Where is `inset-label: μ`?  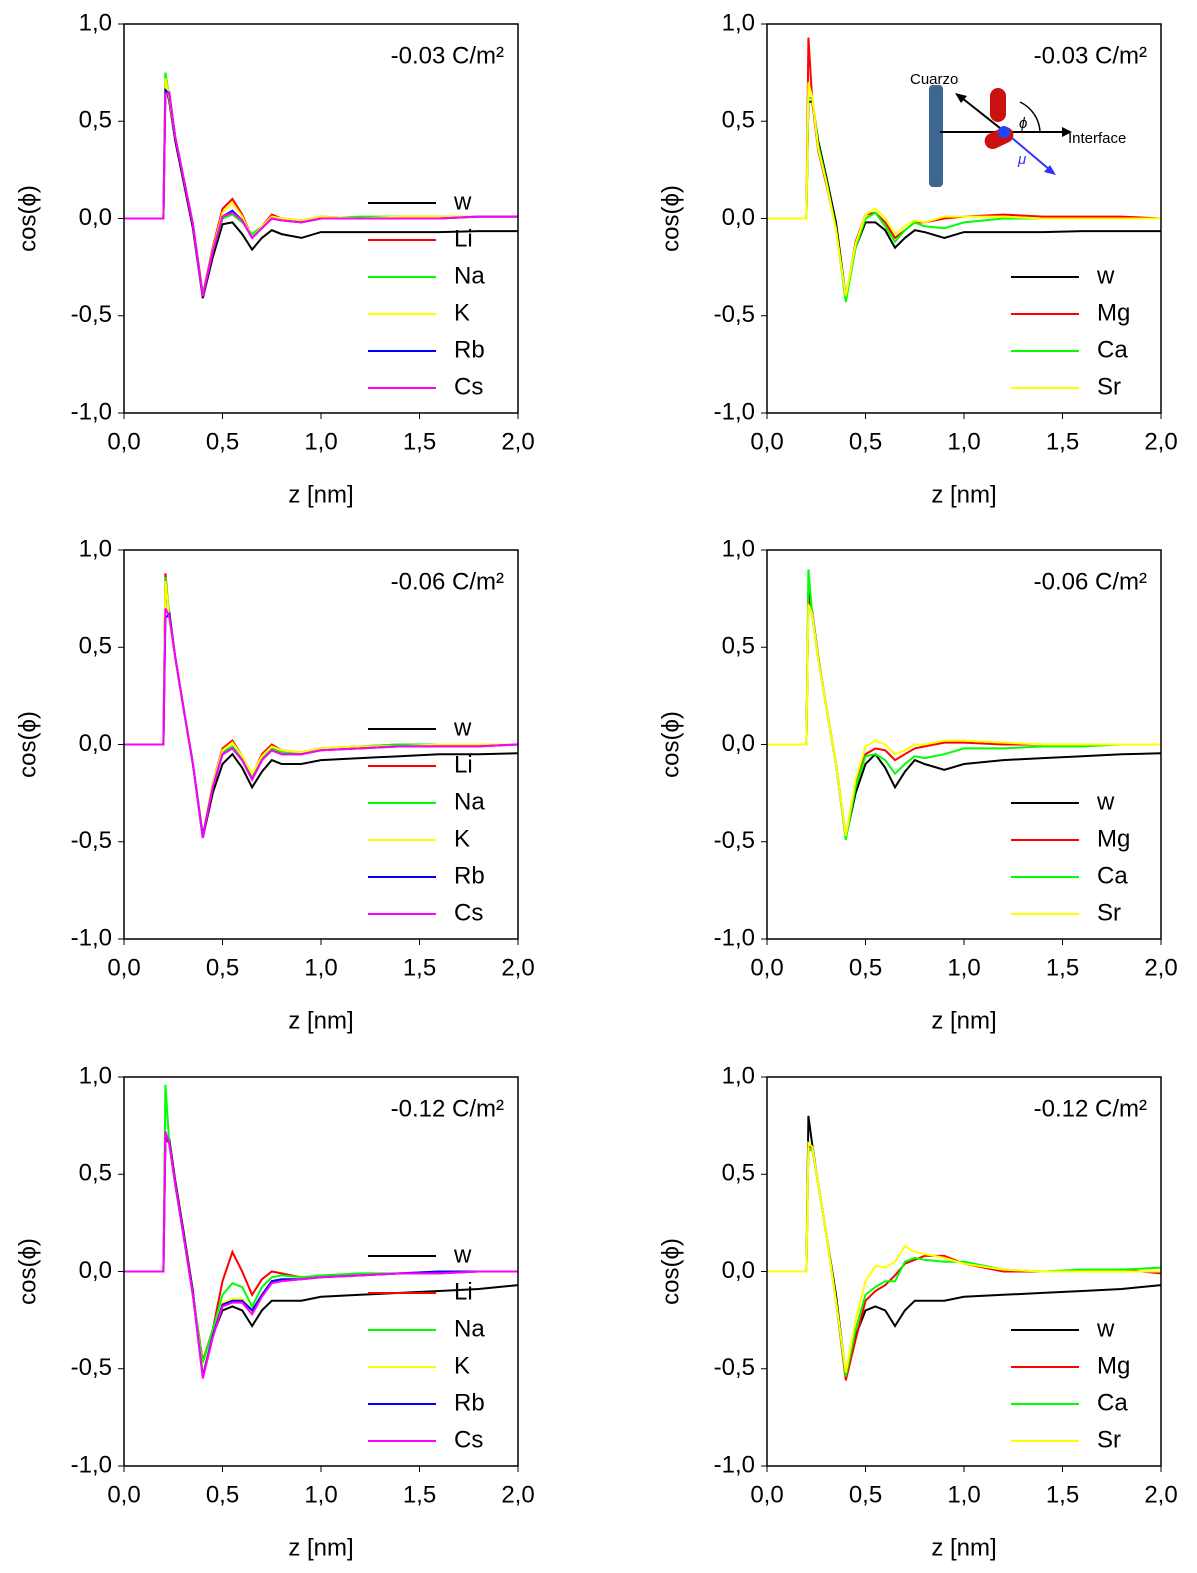 inset-label: μ is located at coordinates (1021, 159).